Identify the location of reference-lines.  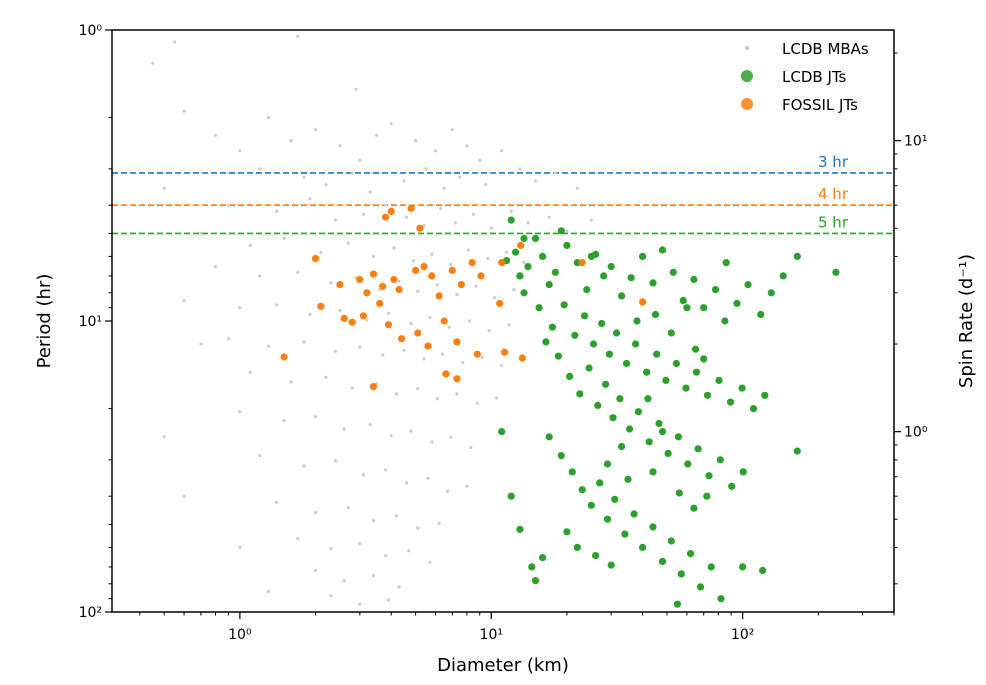
(503, 203).